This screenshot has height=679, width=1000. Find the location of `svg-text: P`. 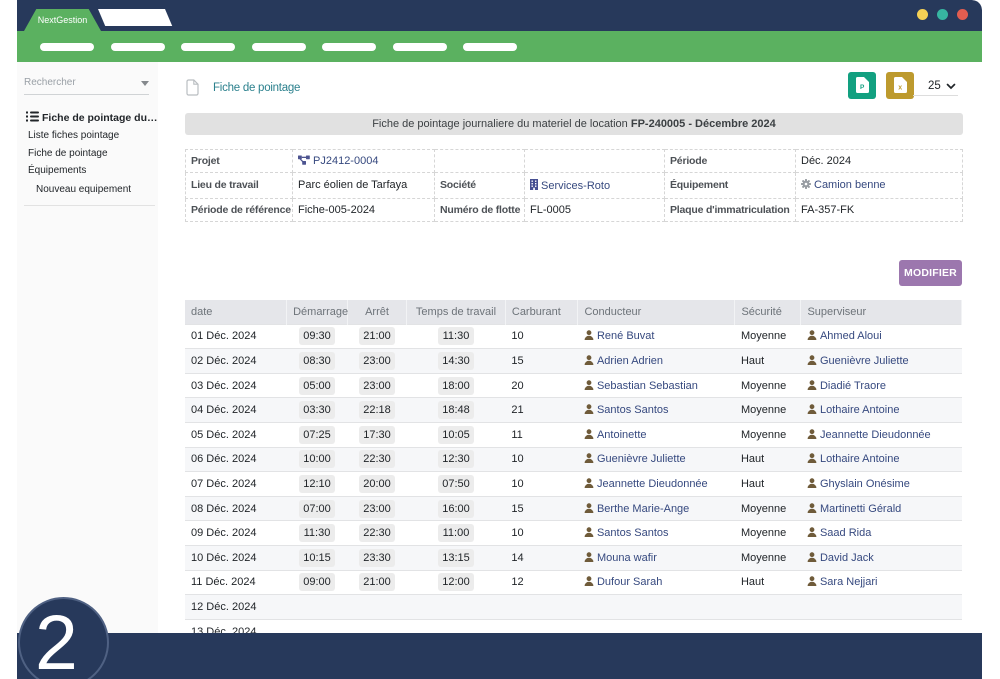

svg-text: P is located at coordinates (862, 87).